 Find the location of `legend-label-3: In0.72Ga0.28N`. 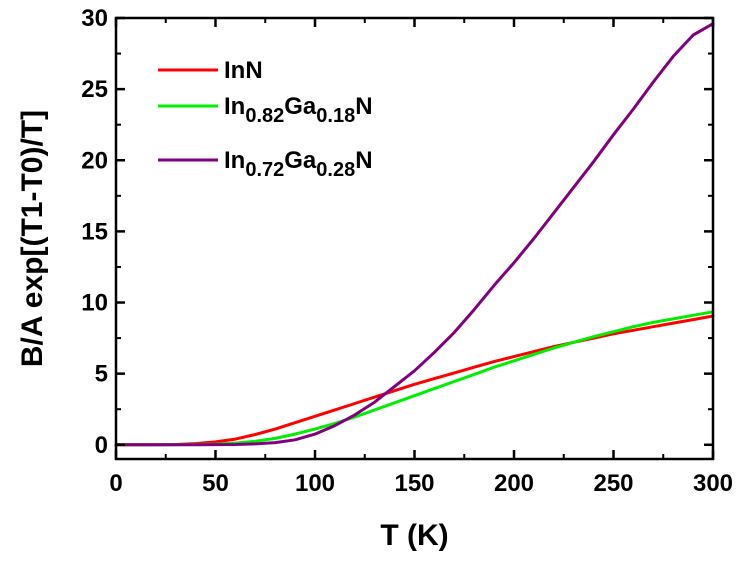

legend-label-3: In0.72Ga0.28N is located at coordinates (298, 164).